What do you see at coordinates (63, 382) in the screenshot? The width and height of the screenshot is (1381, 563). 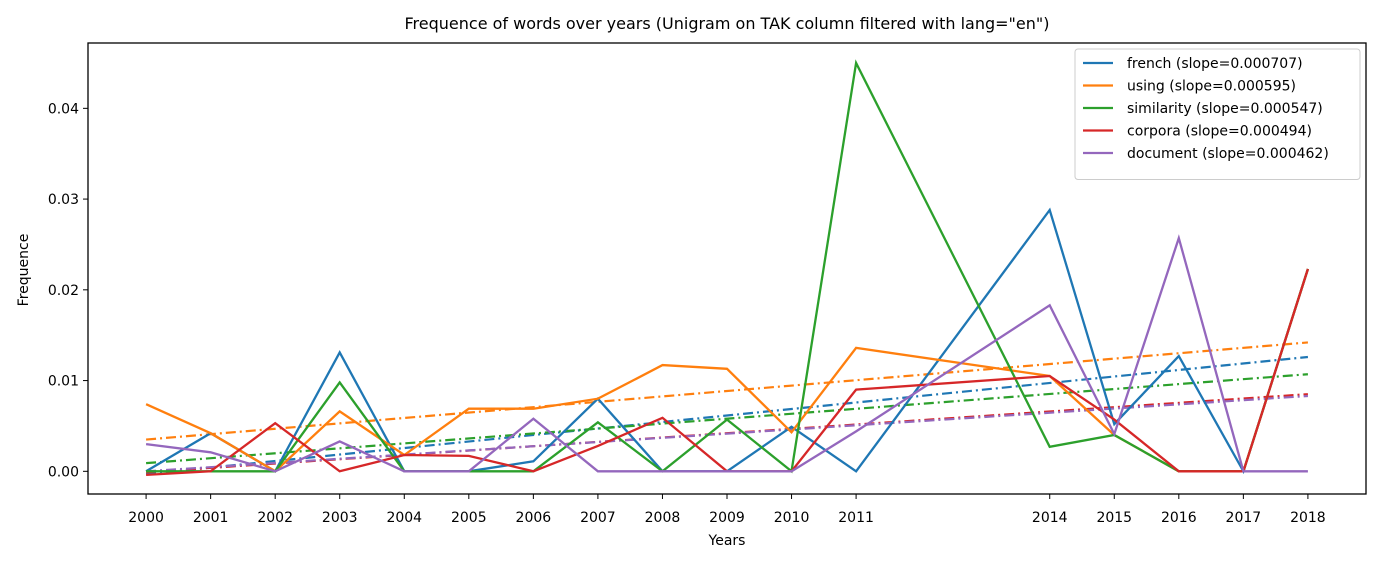 I see `y-tick-label: 0.01` at bounding box center [63, 382].